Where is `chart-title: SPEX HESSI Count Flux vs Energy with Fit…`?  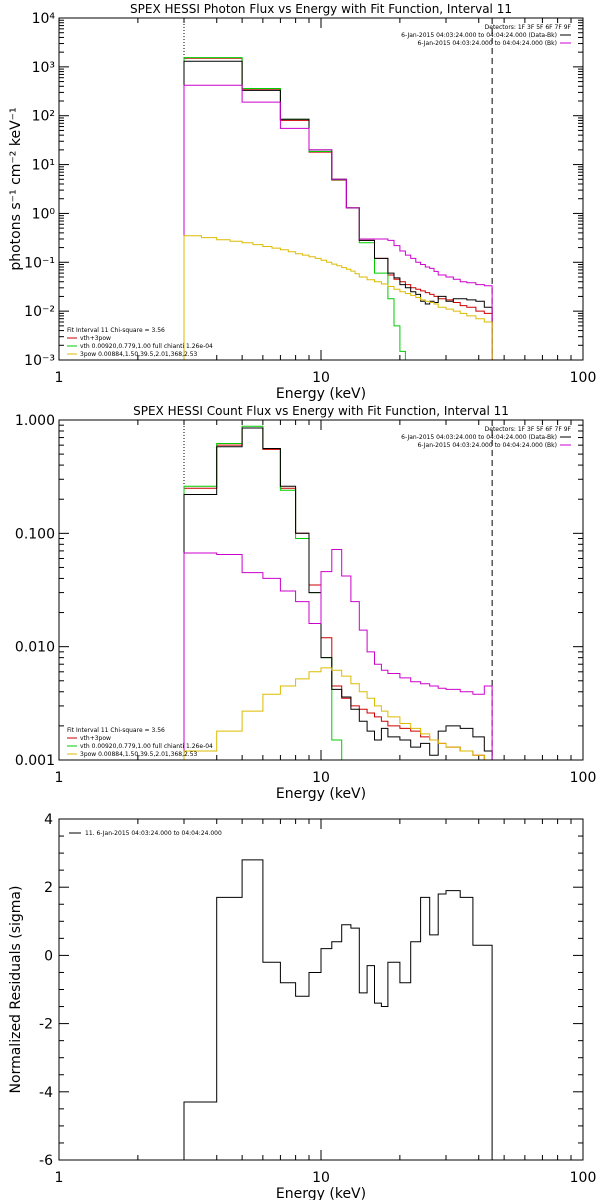
chart-title: SPEX HESSI Count Flux vs Energy with Fit… is located at coordinates (321, 411).